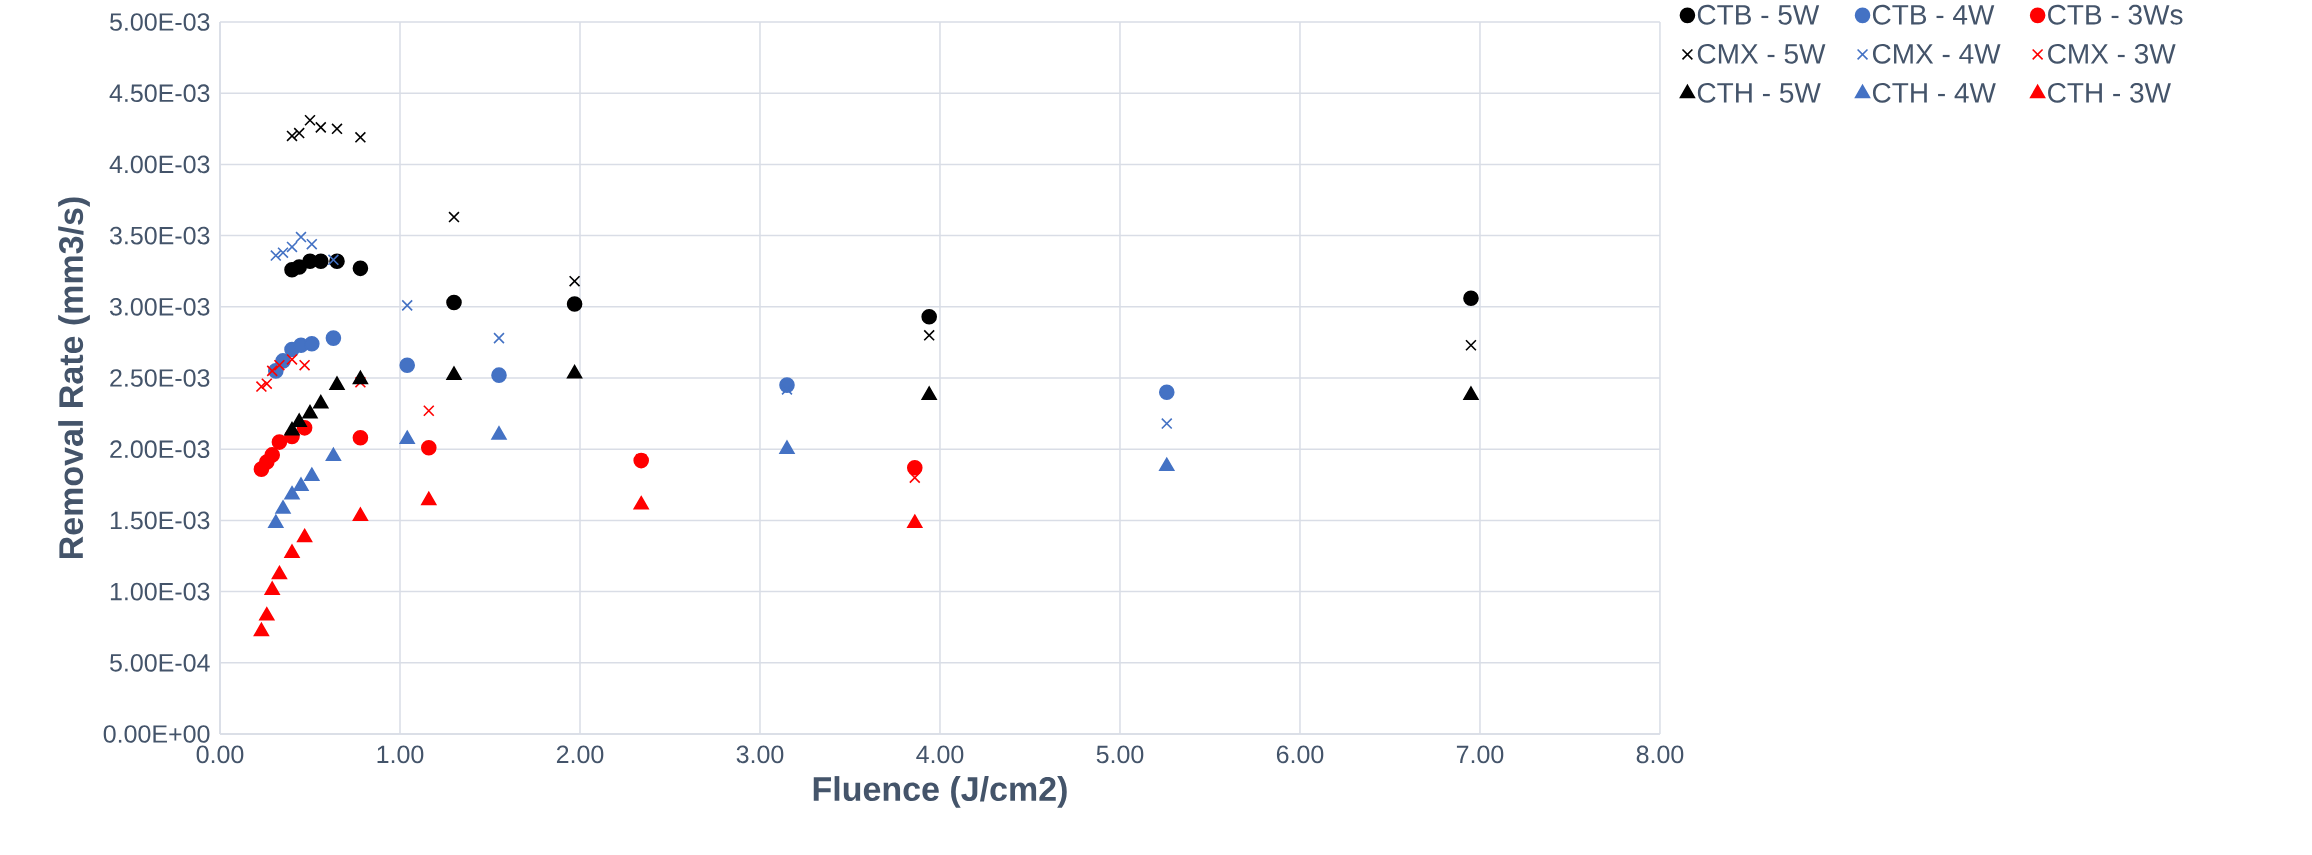  Describe the element at coordinates (159, 164) in the screenshot. I see `y-tick-label: 4.00E-03` at that location.